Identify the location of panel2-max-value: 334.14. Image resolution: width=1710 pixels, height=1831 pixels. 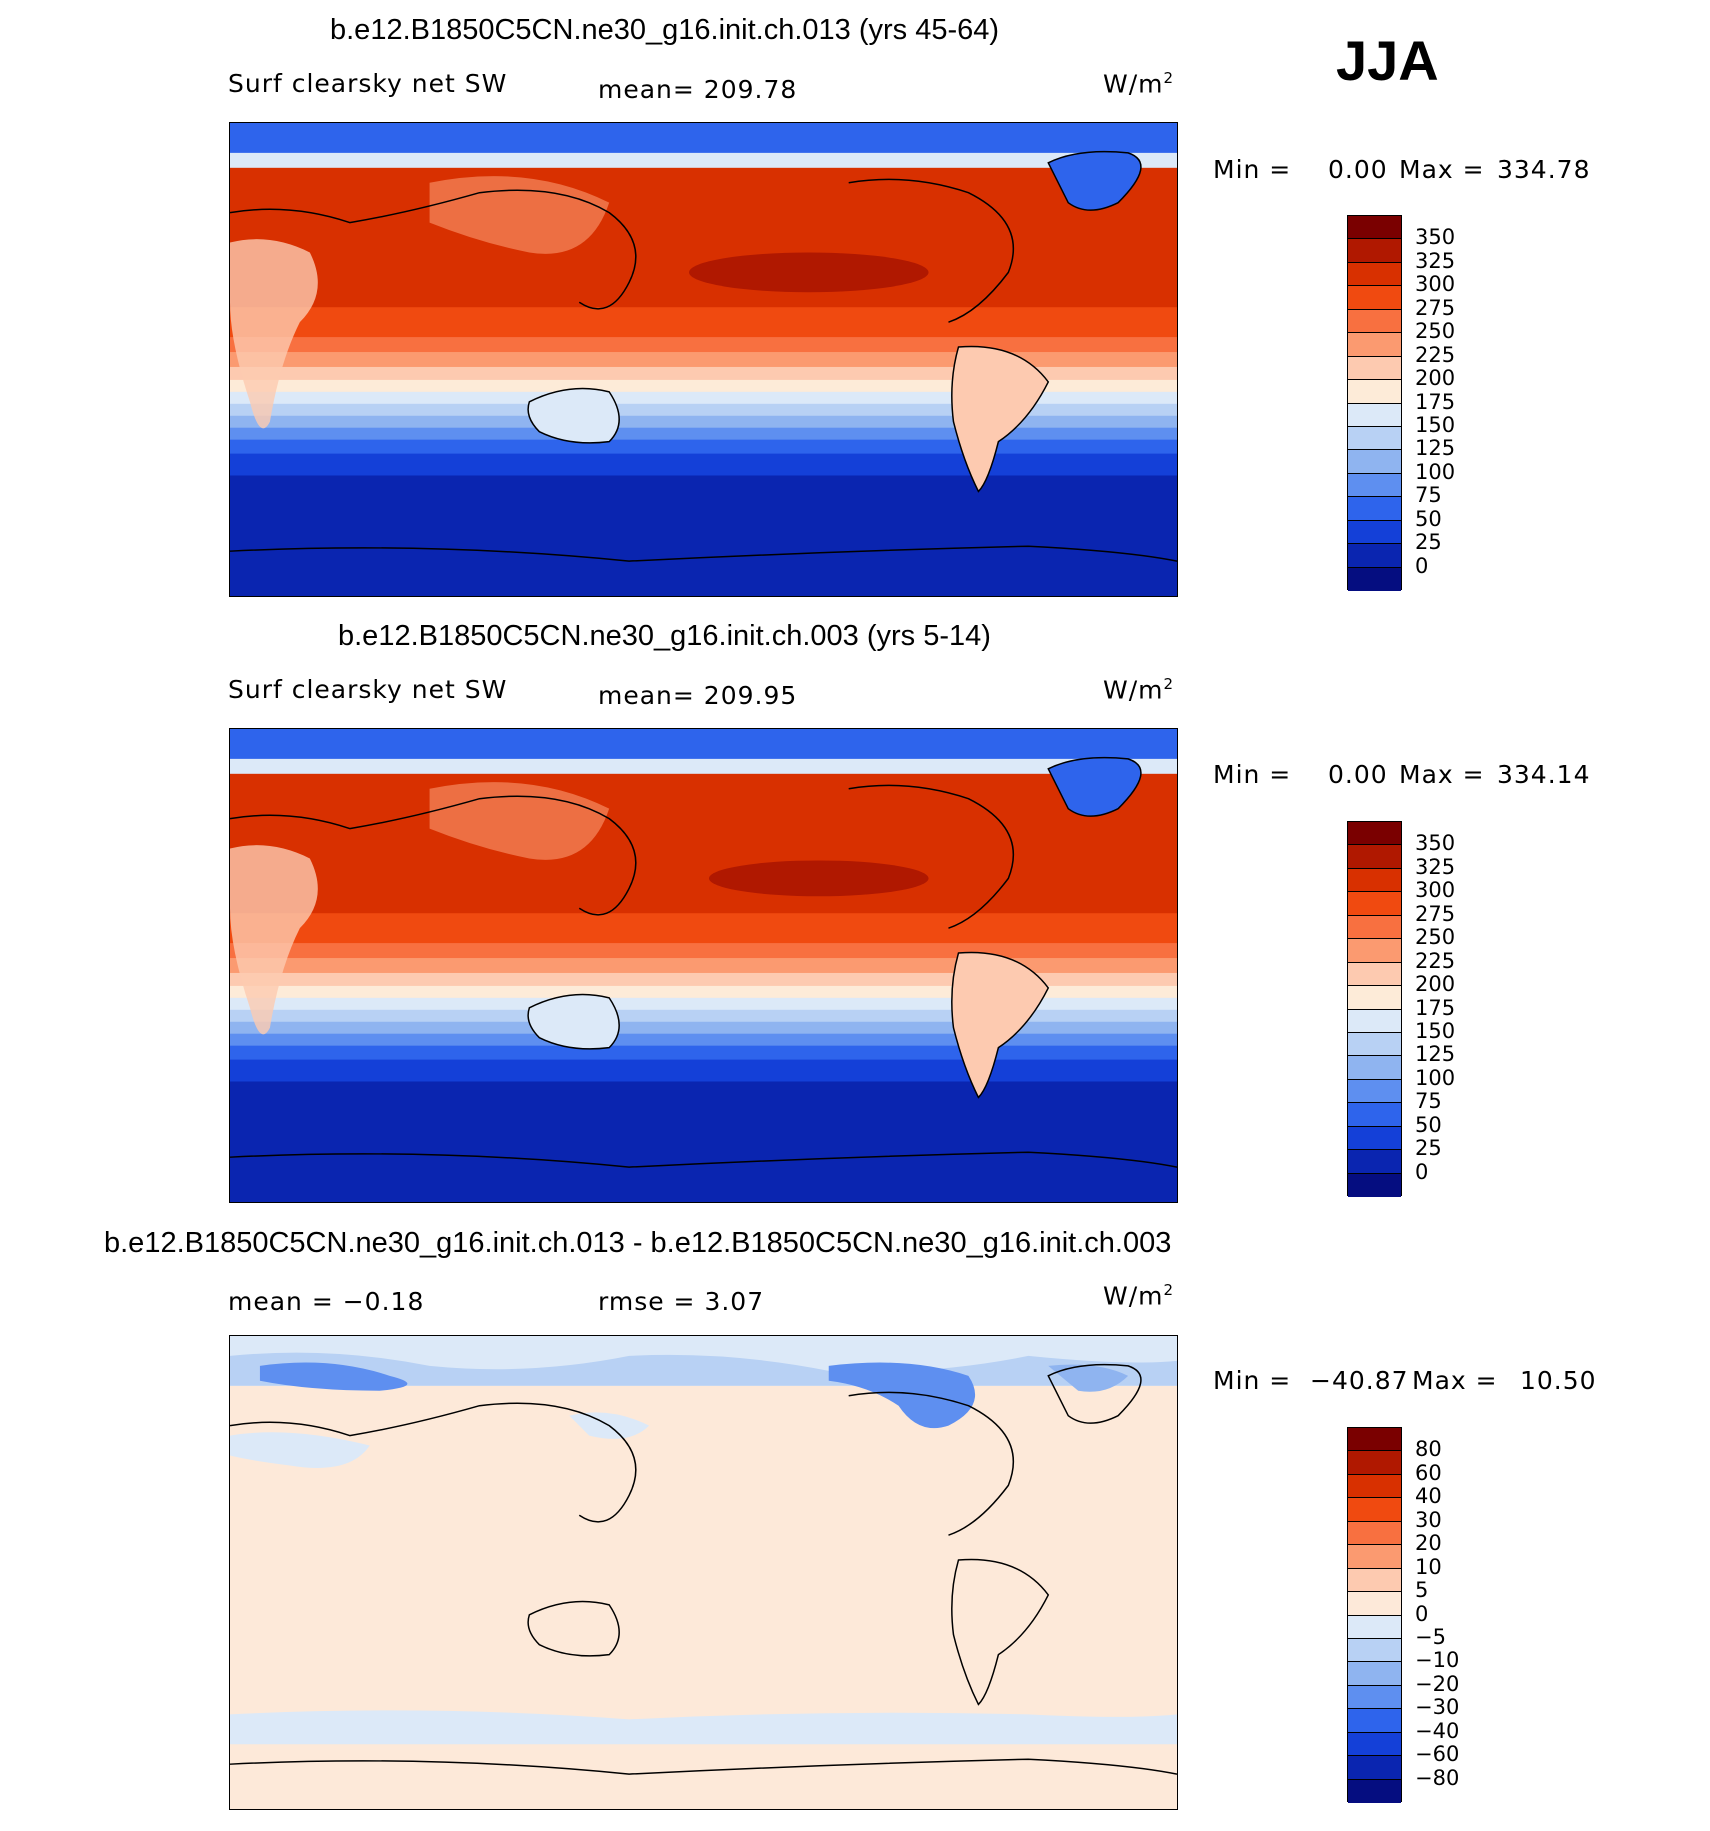
(1544, 774).